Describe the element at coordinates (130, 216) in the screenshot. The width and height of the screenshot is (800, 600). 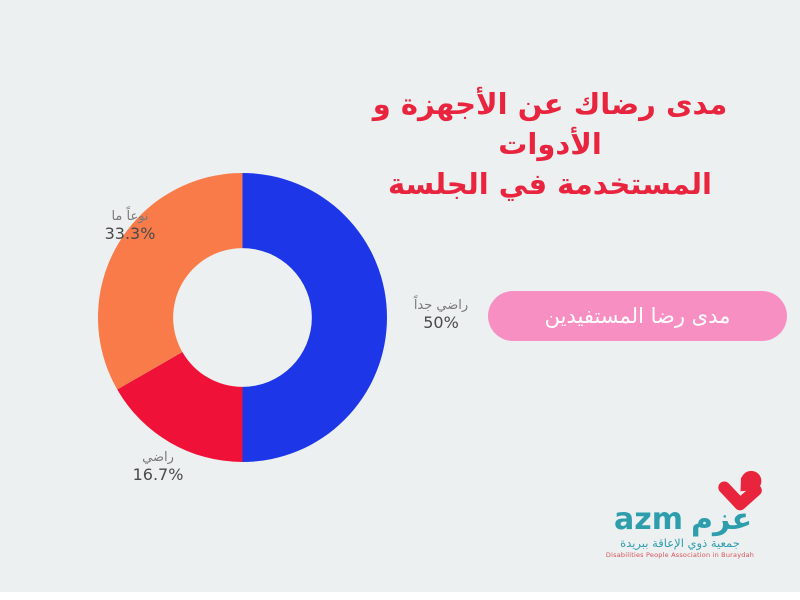
I see `slice-name-somewhat: نوعاً ما` at that location.